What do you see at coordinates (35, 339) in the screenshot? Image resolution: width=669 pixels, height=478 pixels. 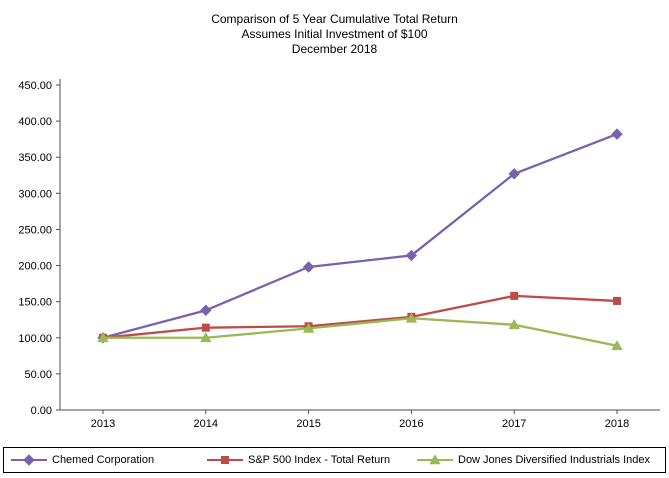 I see `y-tick-label: 100.00` at bounding box center [35, 339].